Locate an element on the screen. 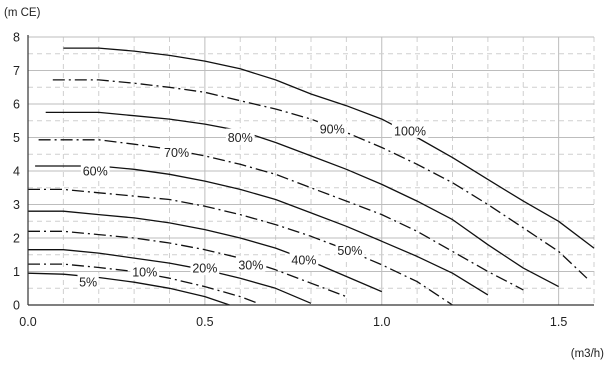 The height and width of the screenshot is (365, 608). y-tick-label: 3 is located at coordinates (16, 205).